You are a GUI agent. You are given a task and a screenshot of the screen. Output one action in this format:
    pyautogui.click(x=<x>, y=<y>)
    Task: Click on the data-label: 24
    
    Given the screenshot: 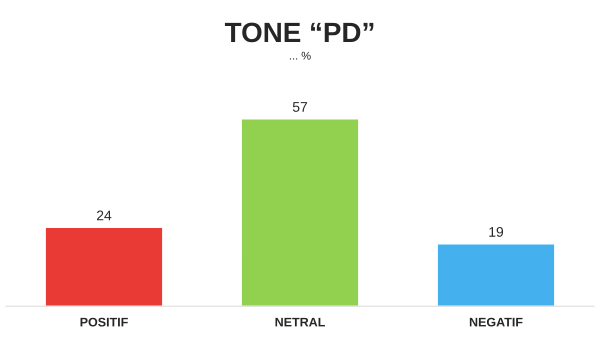 What is the action you would take?
    pyautogui.click(x=104, y=215)
    